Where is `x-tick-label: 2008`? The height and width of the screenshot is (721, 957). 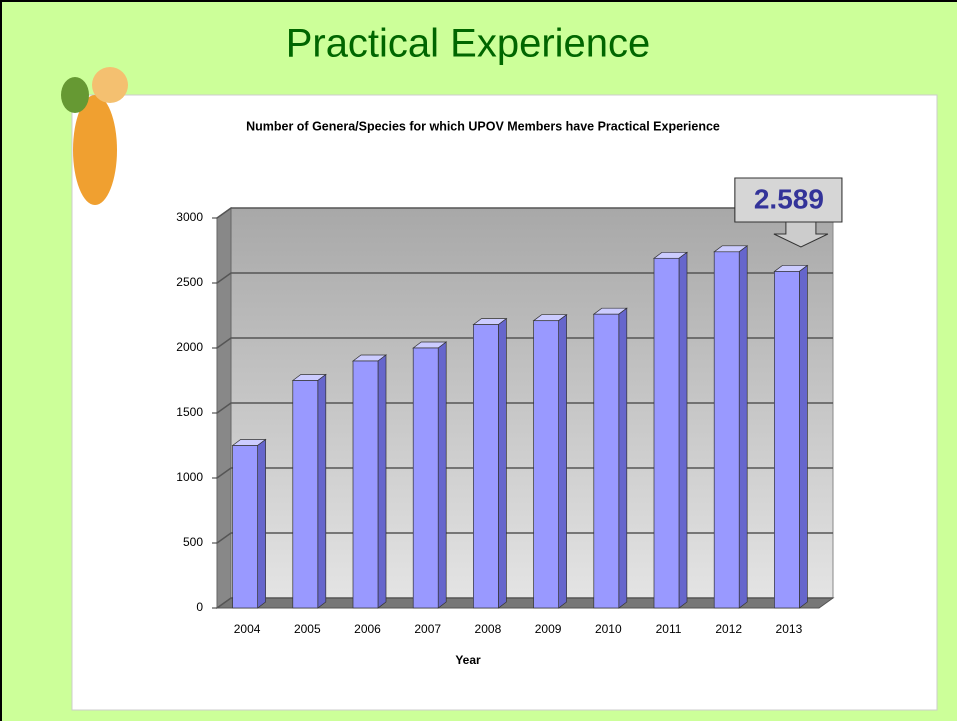 x-tick-label: 2008 is located at coordinates (488, 629).